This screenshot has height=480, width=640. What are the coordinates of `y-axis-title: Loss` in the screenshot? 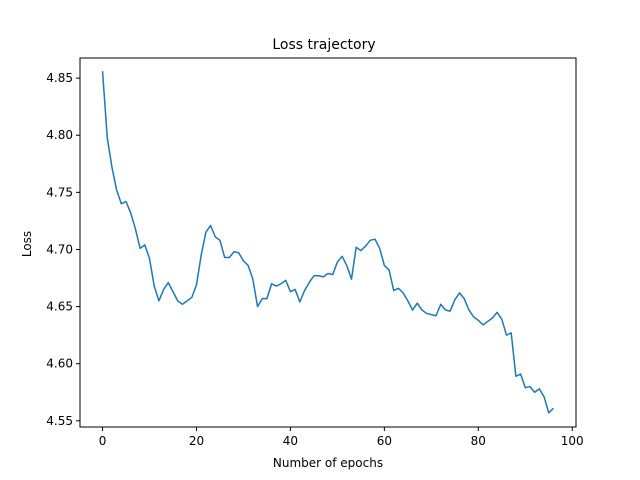 It's located at (27, 244).